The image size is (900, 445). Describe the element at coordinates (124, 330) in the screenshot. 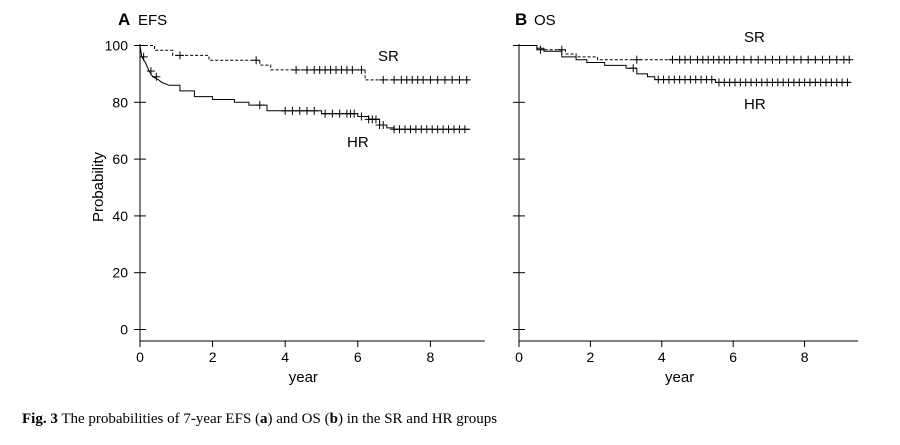

I see `y-tick-label: 0` at that location.